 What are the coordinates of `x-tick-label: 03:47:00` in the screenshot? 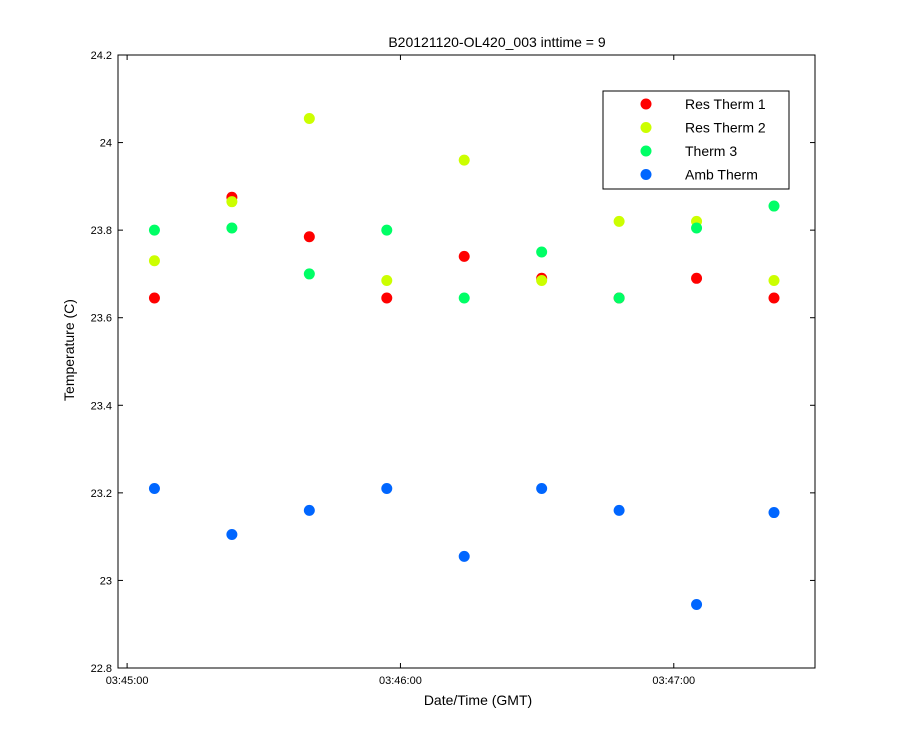 It's located at (673, 681).